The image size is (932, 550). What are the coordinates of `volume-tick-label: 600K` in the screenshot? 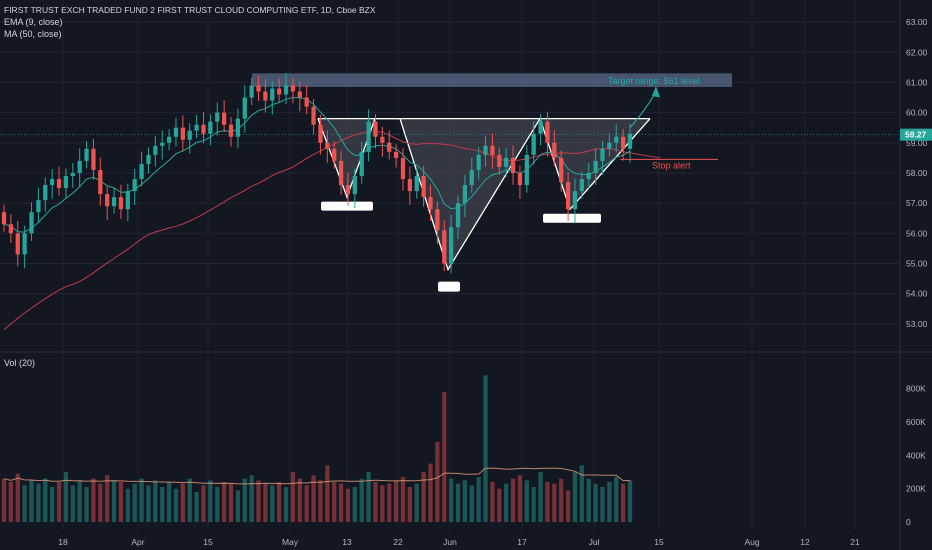 It's located at (916, 422).